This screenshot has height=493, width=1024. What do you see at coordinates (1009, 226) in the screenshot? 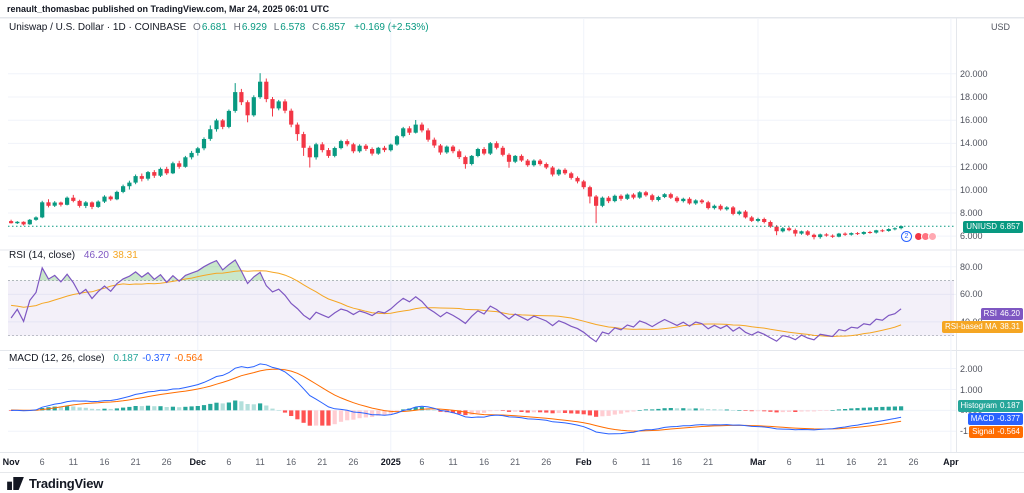
I see `last-price-badge-value: 6.857` at bounding box center [1009, 226].